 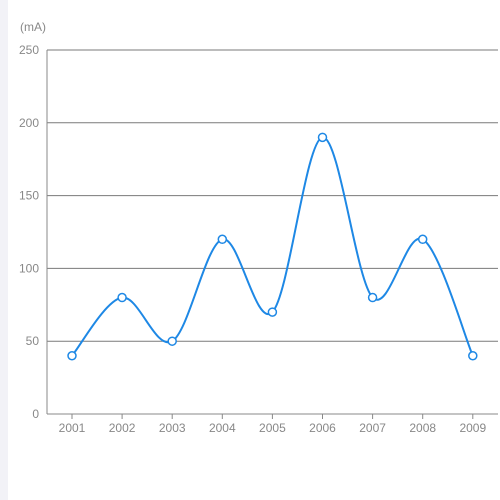 What do you see at coordinates (222, 428) in the screenshot?
I see `x-tick-label: 2004` at bounding box center [222, 428].